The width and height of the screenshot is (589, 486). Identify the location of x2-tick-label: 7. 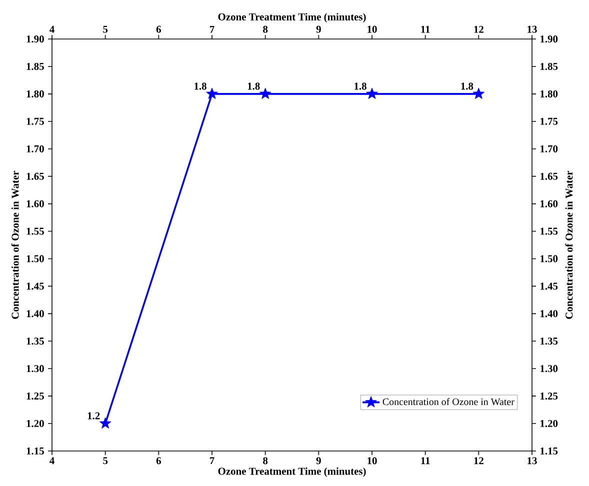
(212, 29).